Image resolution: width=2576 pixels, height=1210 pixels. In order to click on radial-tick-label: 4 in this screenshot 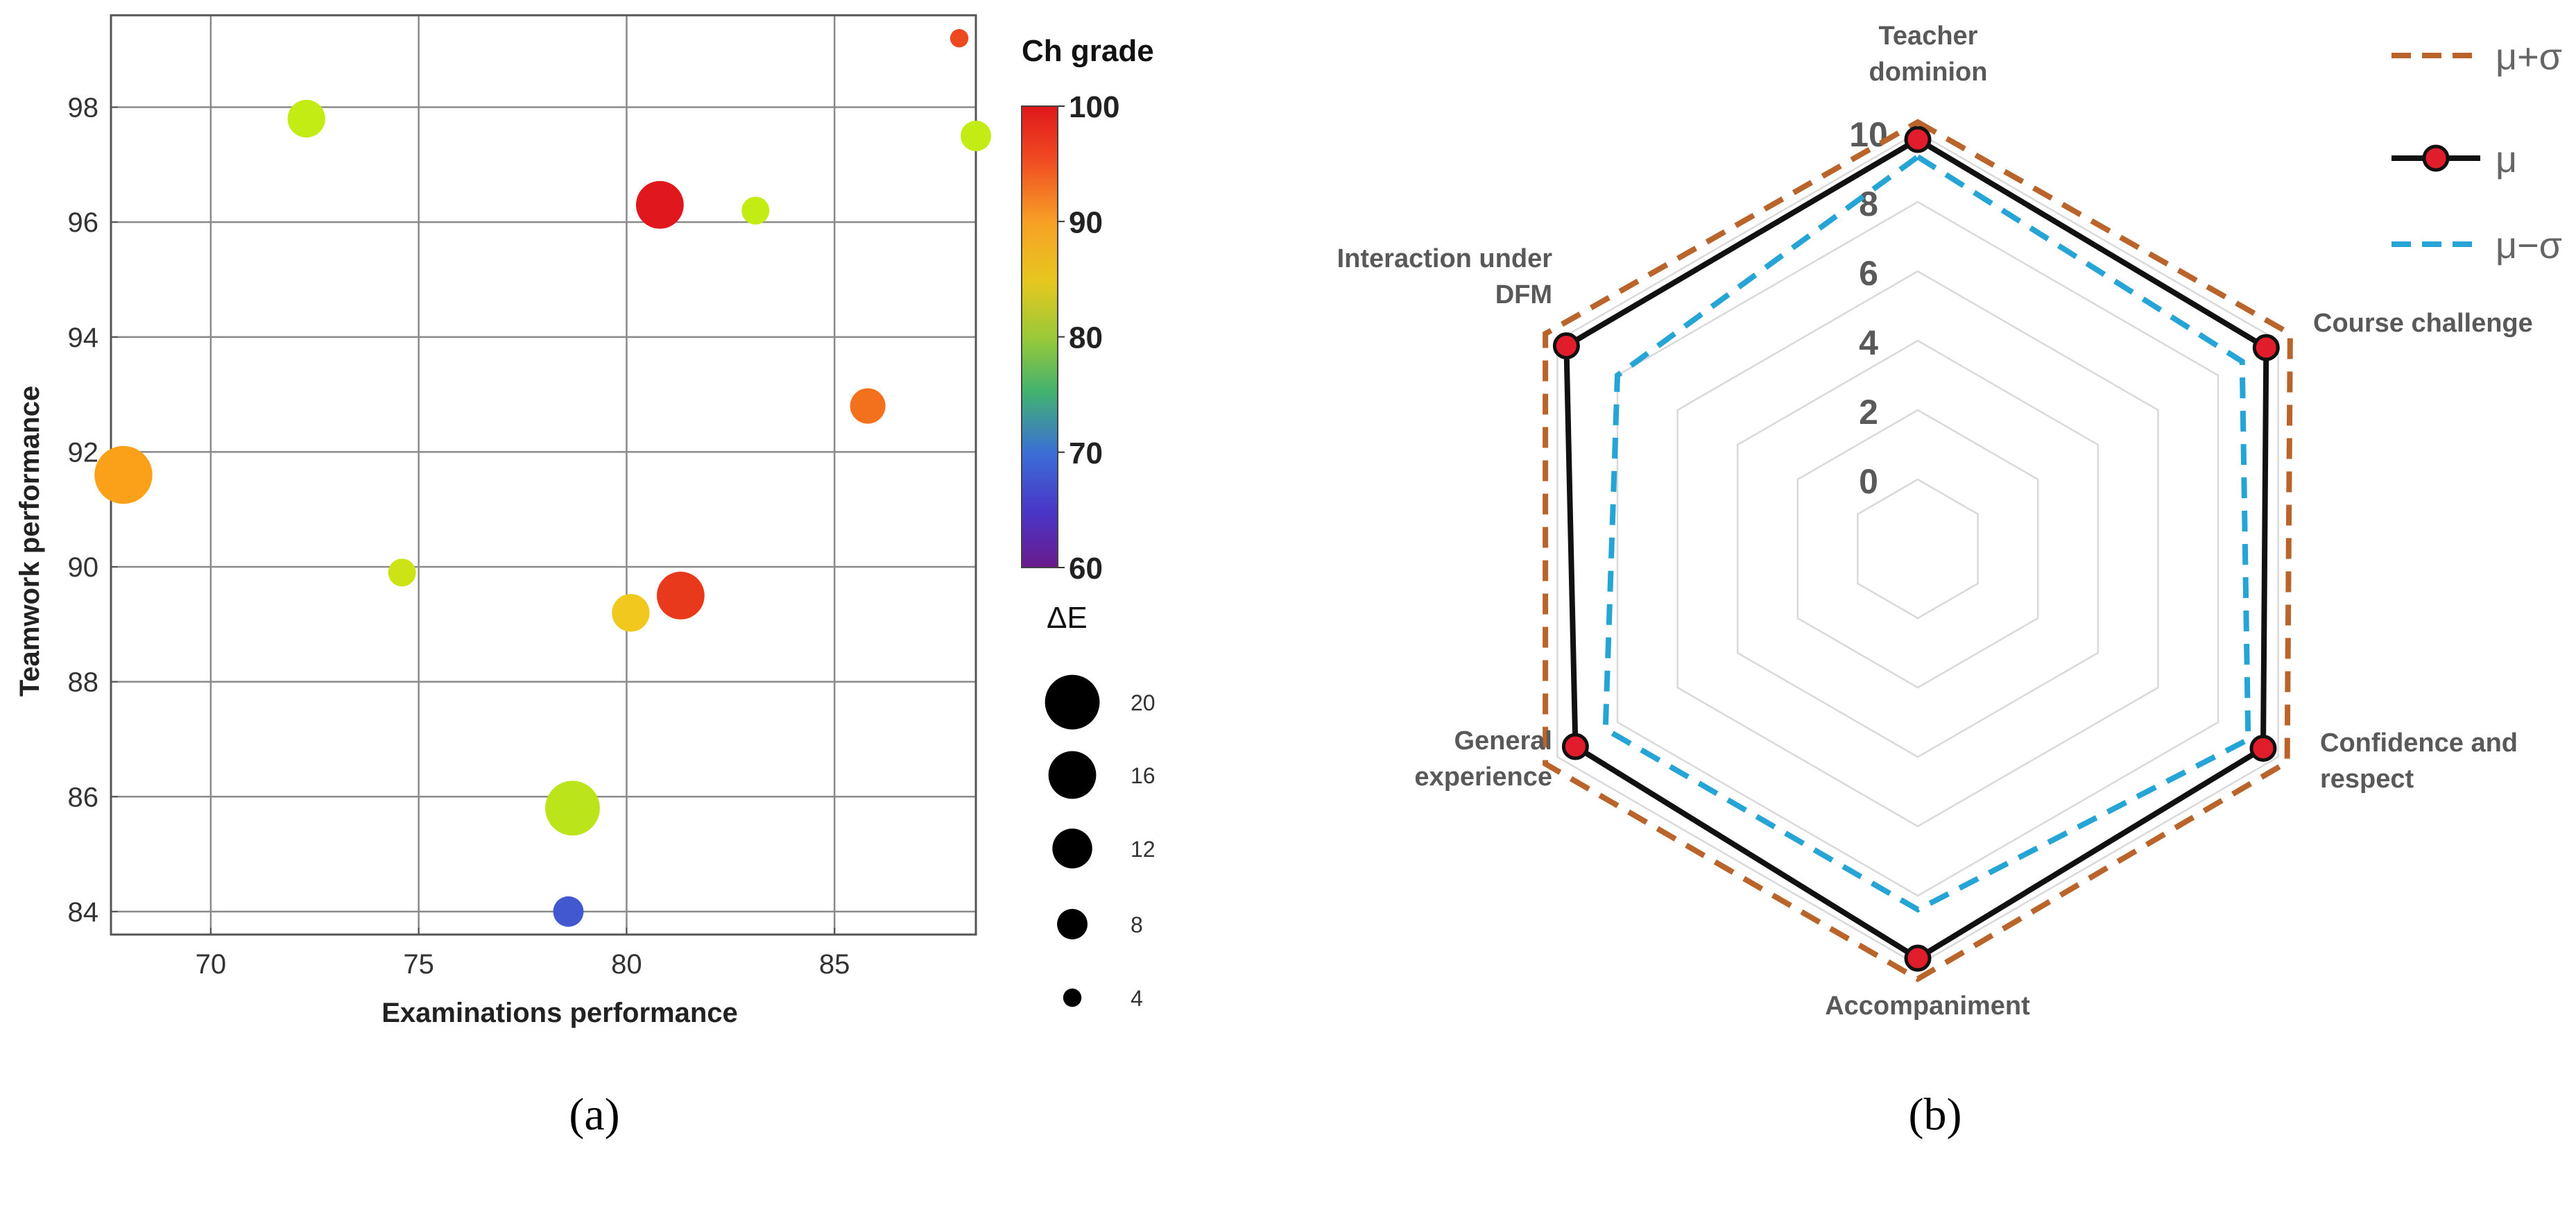, I will do `click(1868, 343)`.